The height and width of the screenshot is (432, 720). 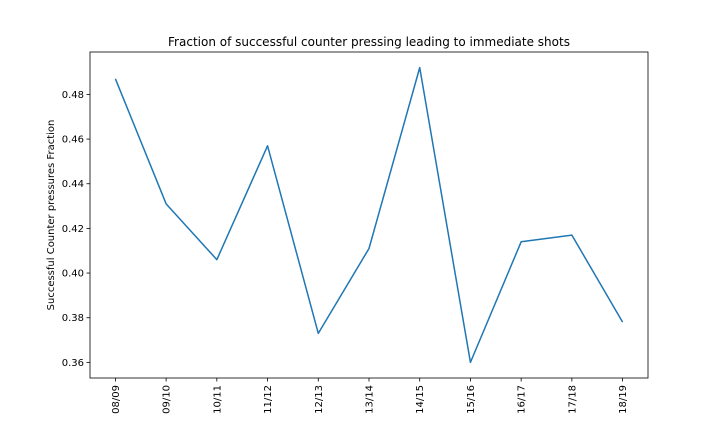 What do you see at coordinates (51, 215) in the screenshot?
I see `y-axis-title: Successful Counter pressures Fraction` at bounding box center [51, 215].